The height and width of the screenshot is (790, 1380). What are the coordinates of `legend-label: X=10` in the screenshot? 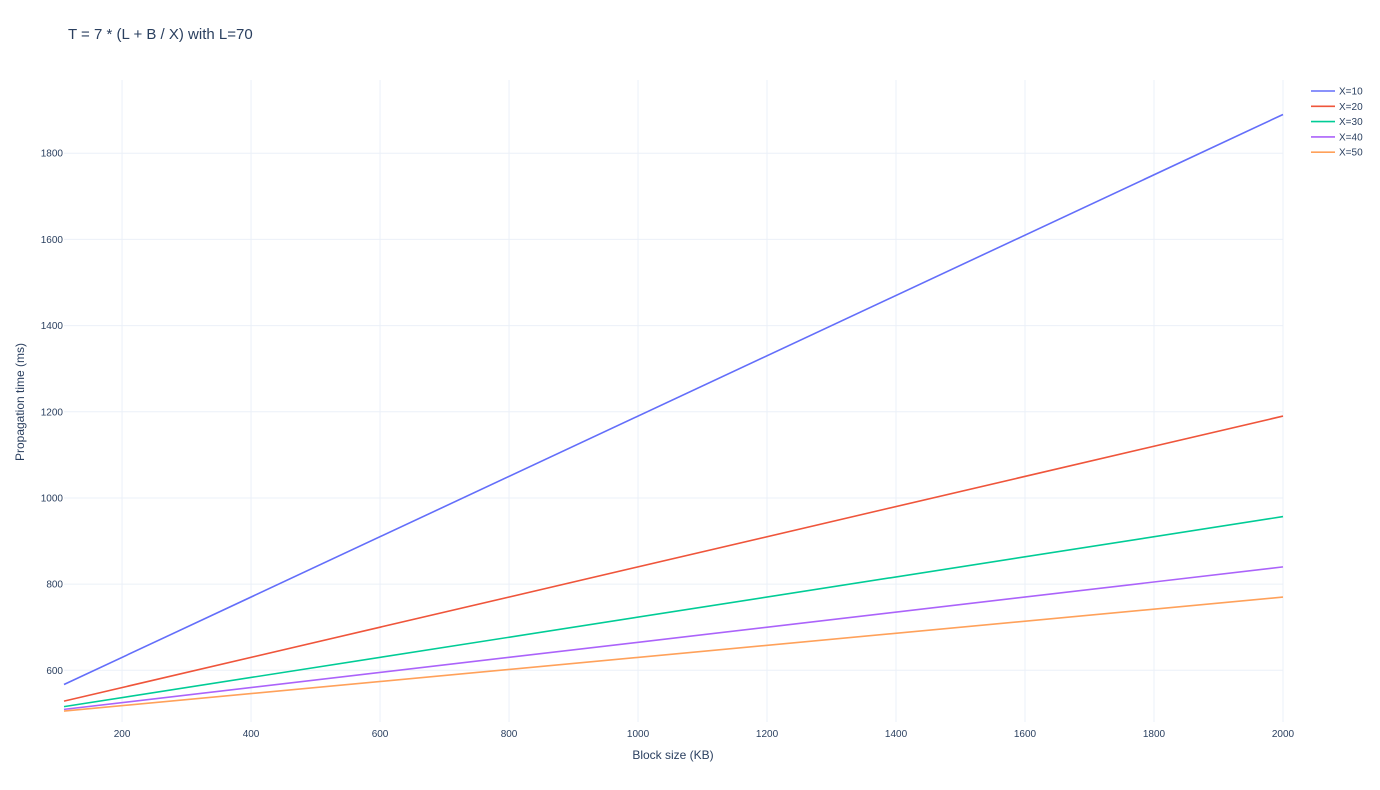 It's located at (1351, 92).